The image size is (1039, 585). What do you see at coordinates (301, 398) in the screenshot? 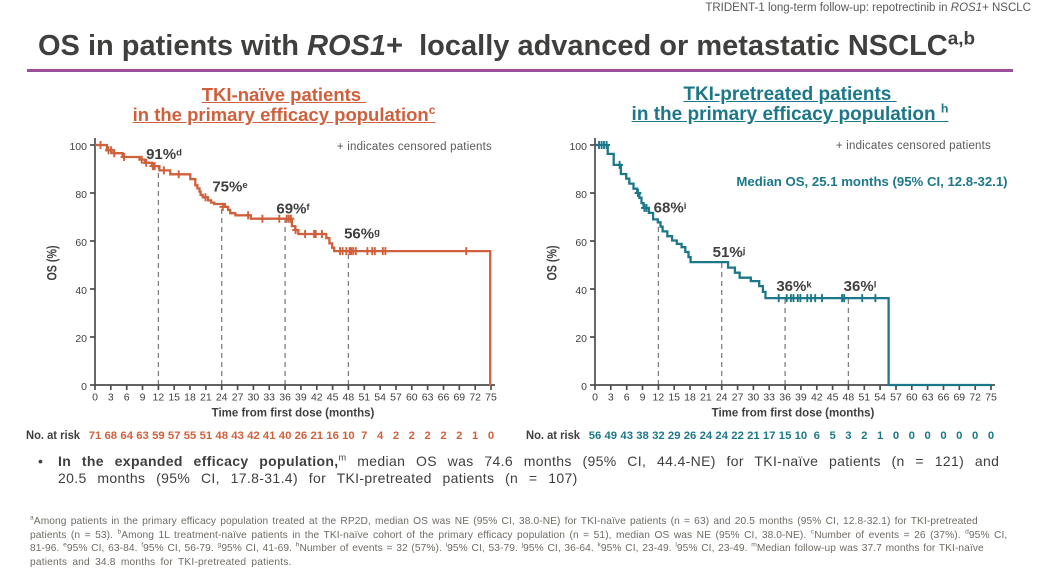
I see `svg-text: 39` at bounding box center [301, 398].